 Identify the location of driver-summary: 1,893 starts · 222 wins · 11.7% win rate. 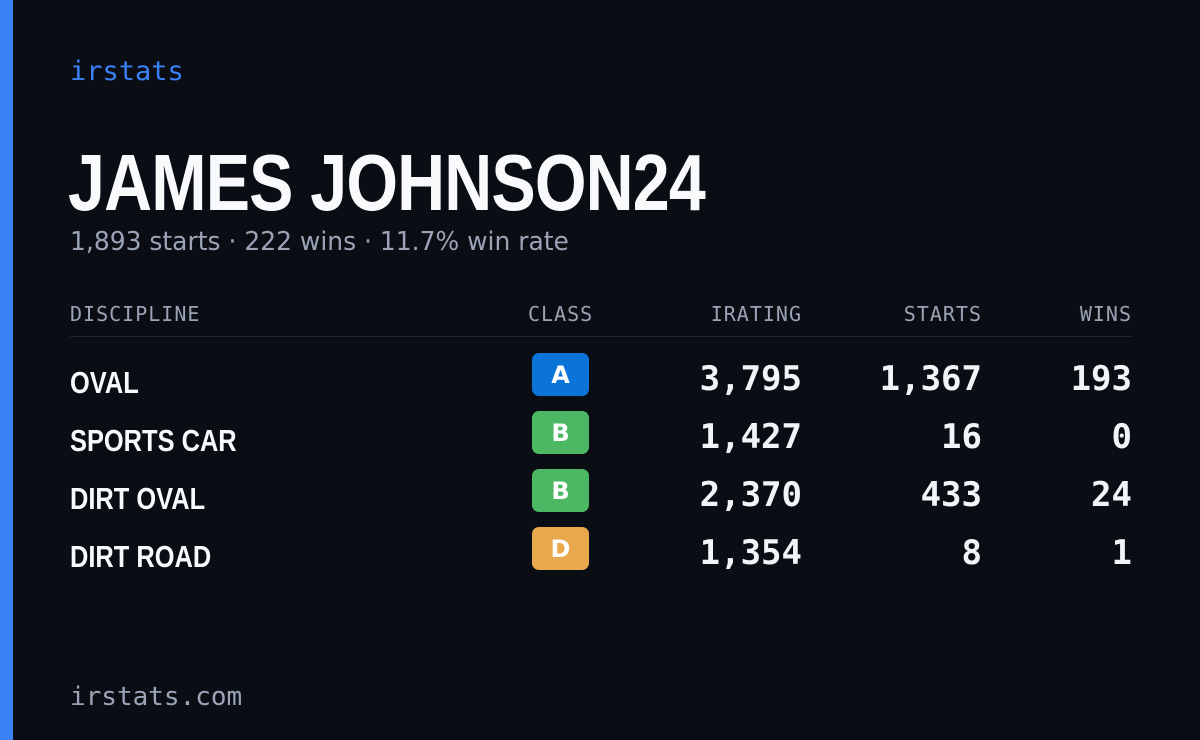
(319, 242).